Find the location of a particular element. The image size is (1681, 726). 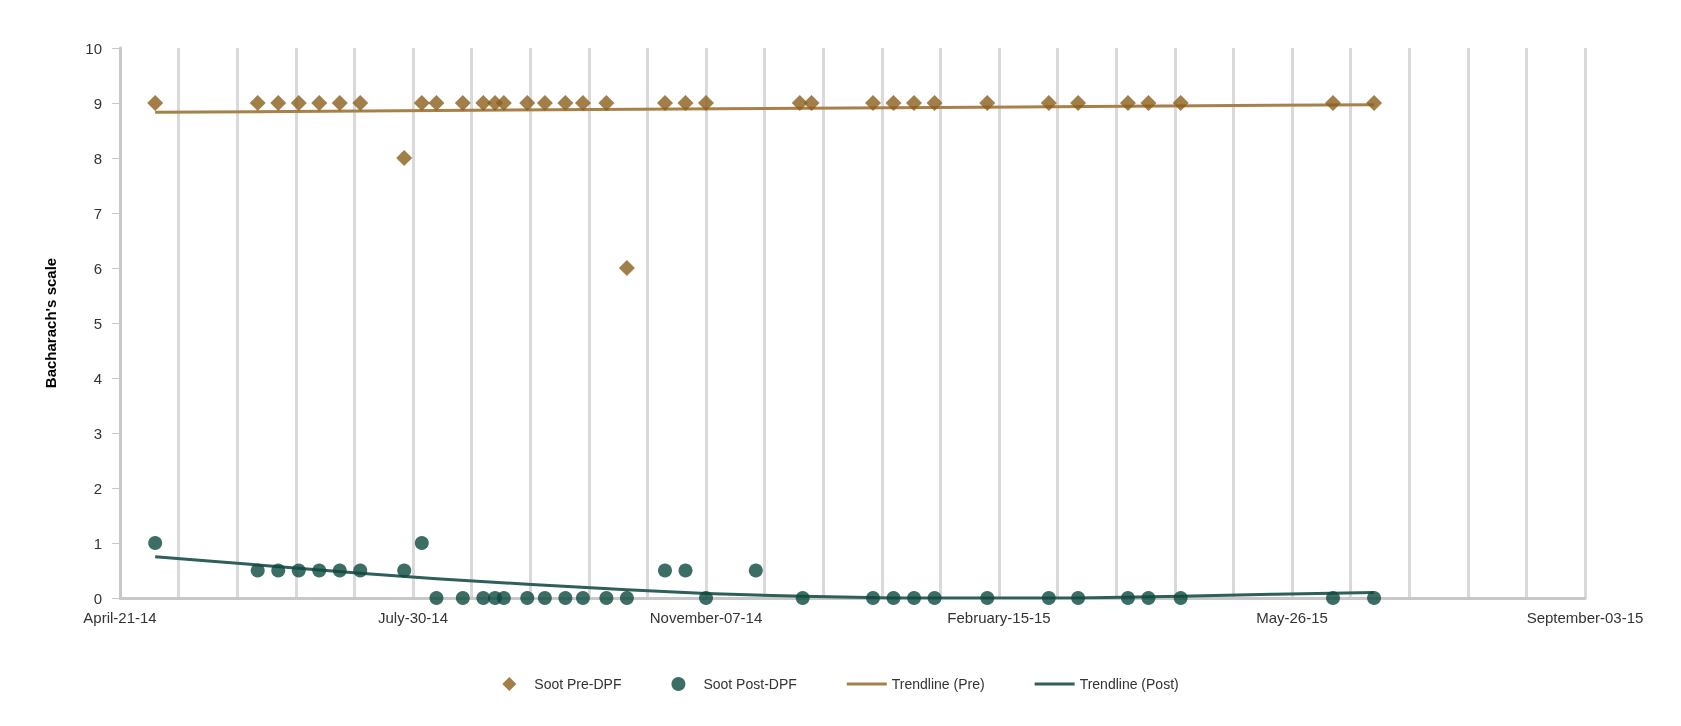

y-tick-label: 8 is located at coordinates (97, 158).